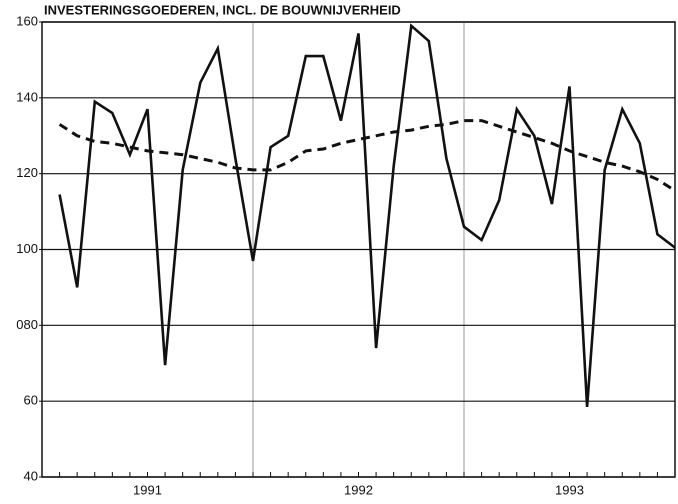 The width and height of the screenshot is (678, 504). I want to click on x-tick-label: 1991, so click(147, 489).